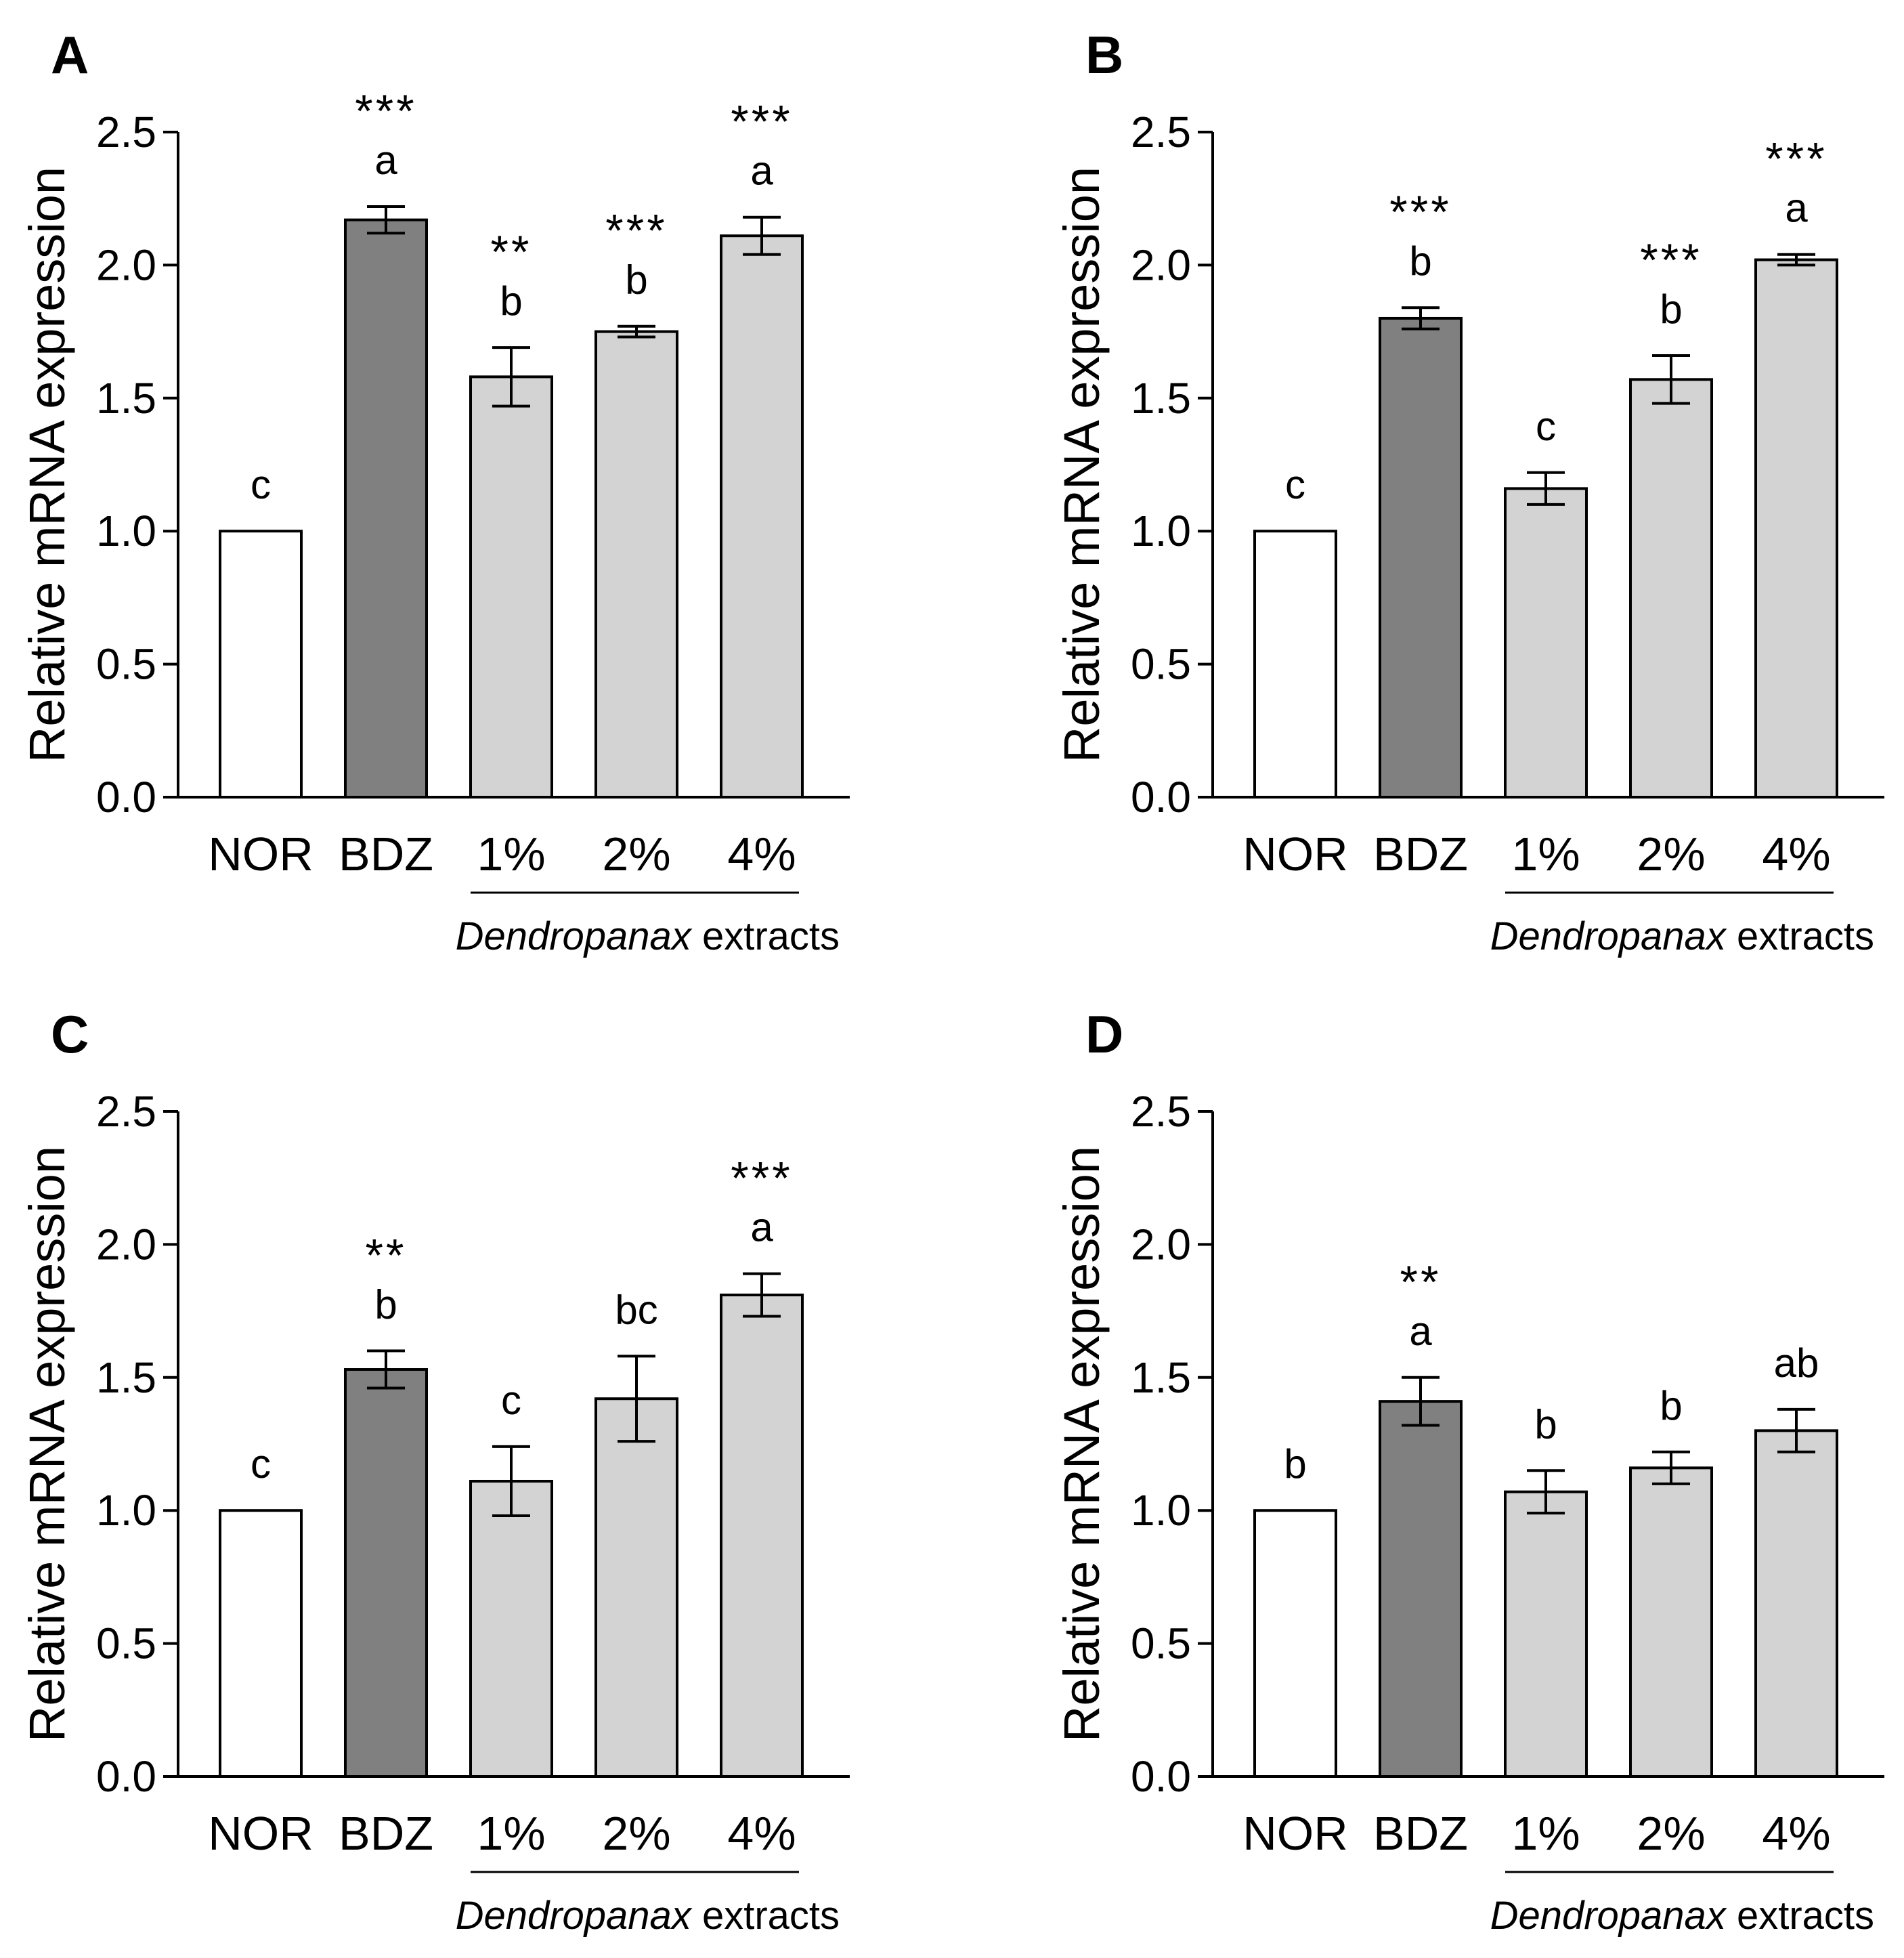 The width and height of the screenshot is (1904, 1958). I want to click on panel-letter: B, so click(1104, 55).